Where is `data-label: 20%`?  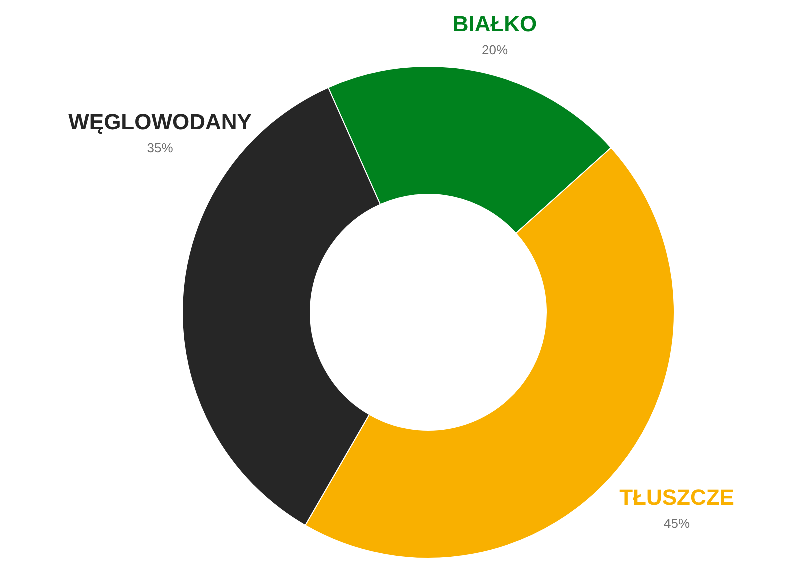
data-label: 20% is located at coordinates (495, 50).